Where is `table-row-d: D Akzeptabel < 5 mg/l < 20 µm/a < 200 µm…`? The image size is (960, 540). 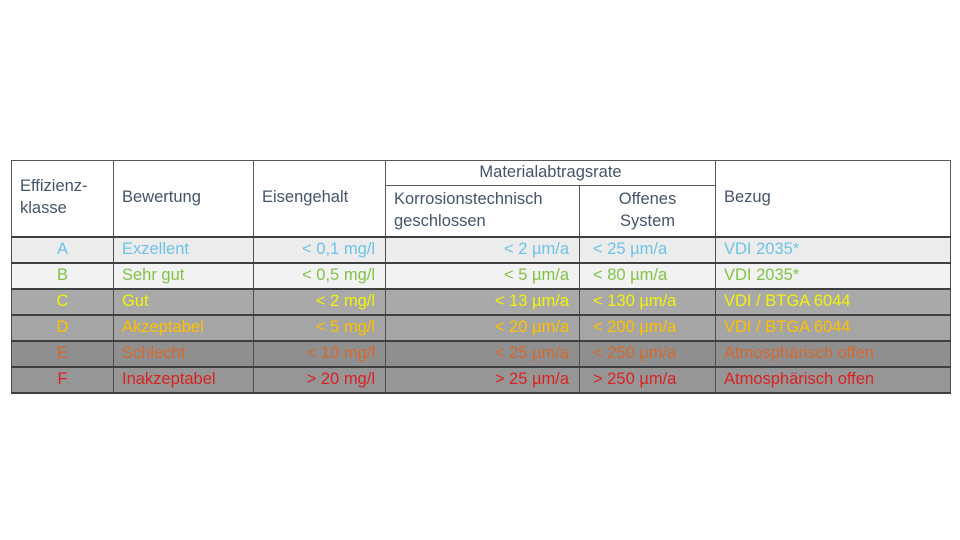 table-row-d: D Akzeptabel < 5 mg/l < 20 µm/a < 200 µm… is located at coordinates (481, 327).